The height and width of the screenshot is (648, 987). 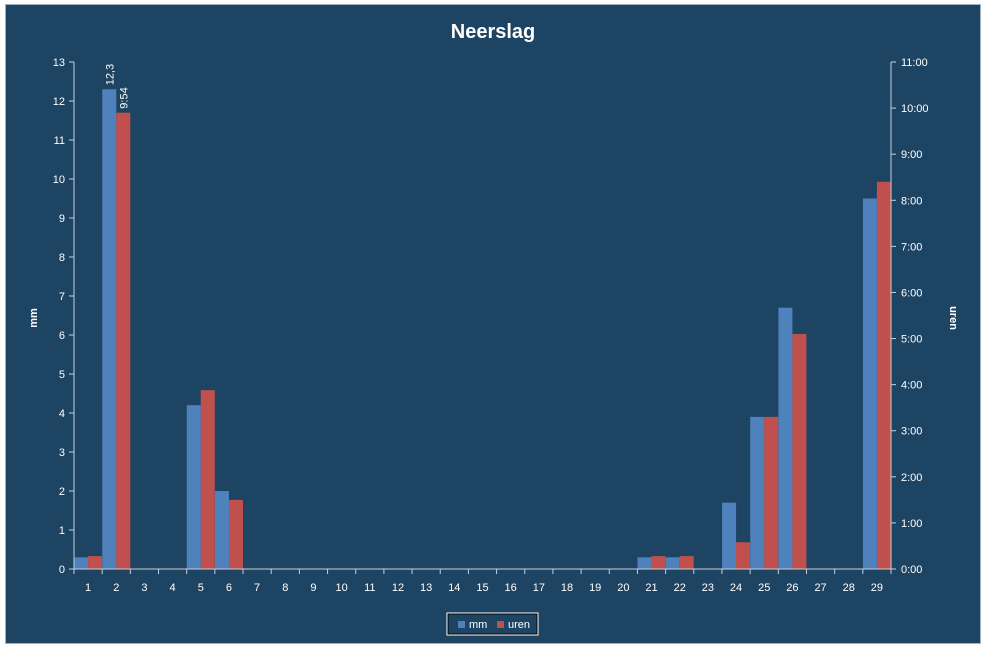 What do you see at coordinates (313, 588) in the screenshot?
I see `x-tick-label: 9` at bounding box center [313, 588].